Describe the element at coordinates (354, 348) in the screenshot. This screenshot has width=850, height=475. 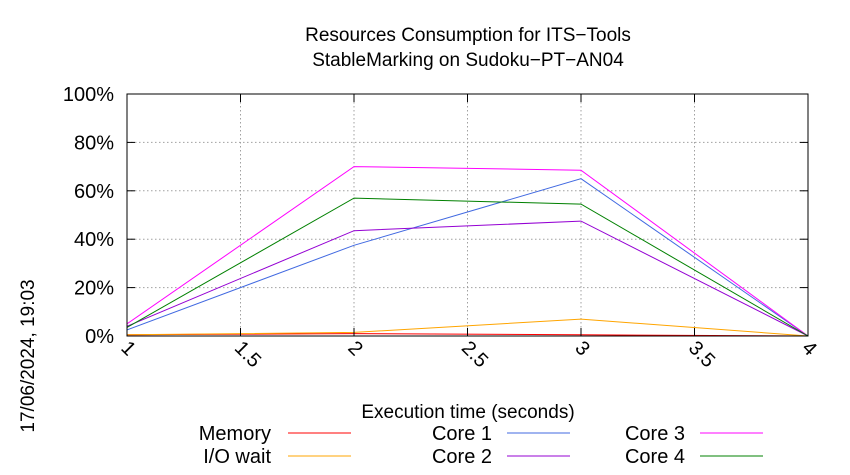
I see `x-tick-label: 2` at that location.